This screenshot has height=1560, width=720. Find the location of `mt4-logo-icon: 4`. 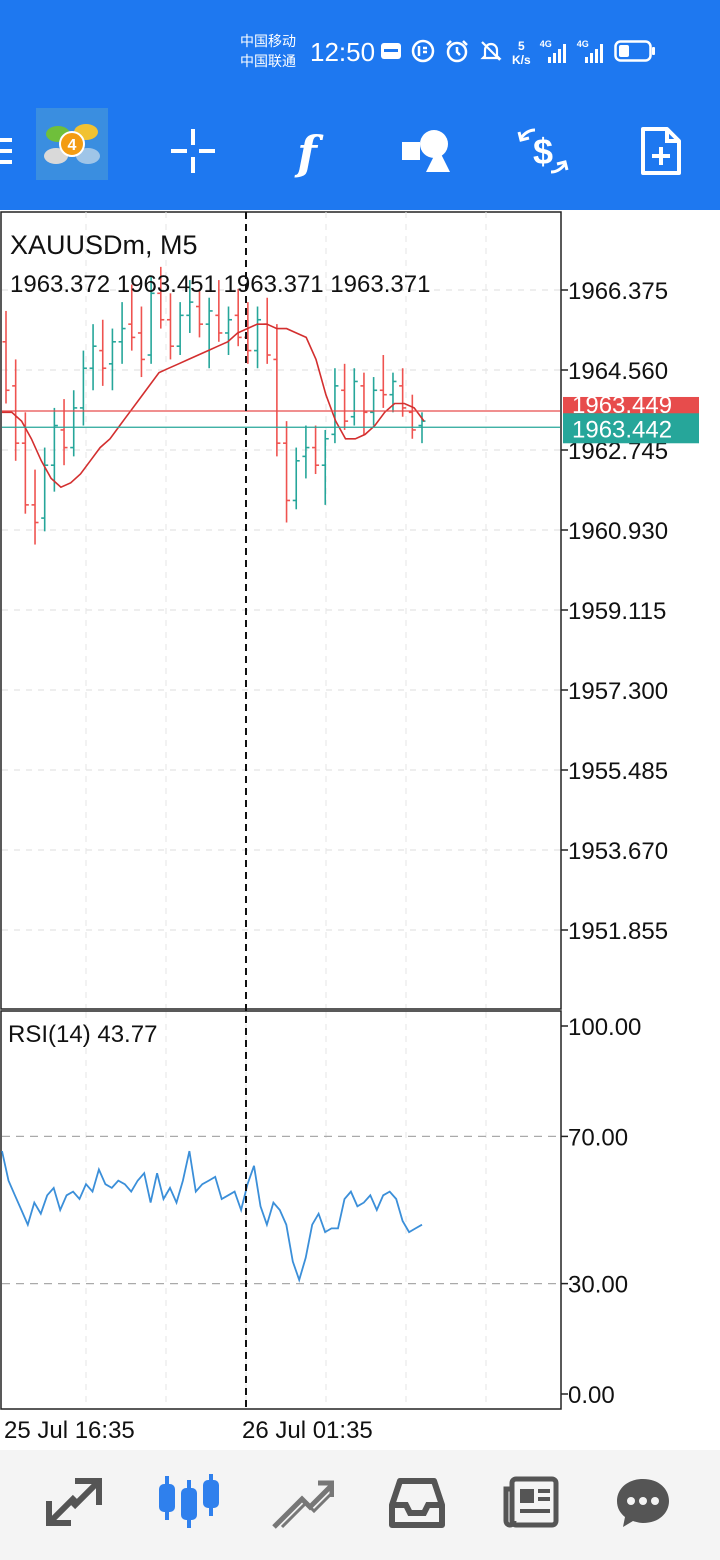

mt4-logo-icon: 4 is located at coordinates (72, 146).